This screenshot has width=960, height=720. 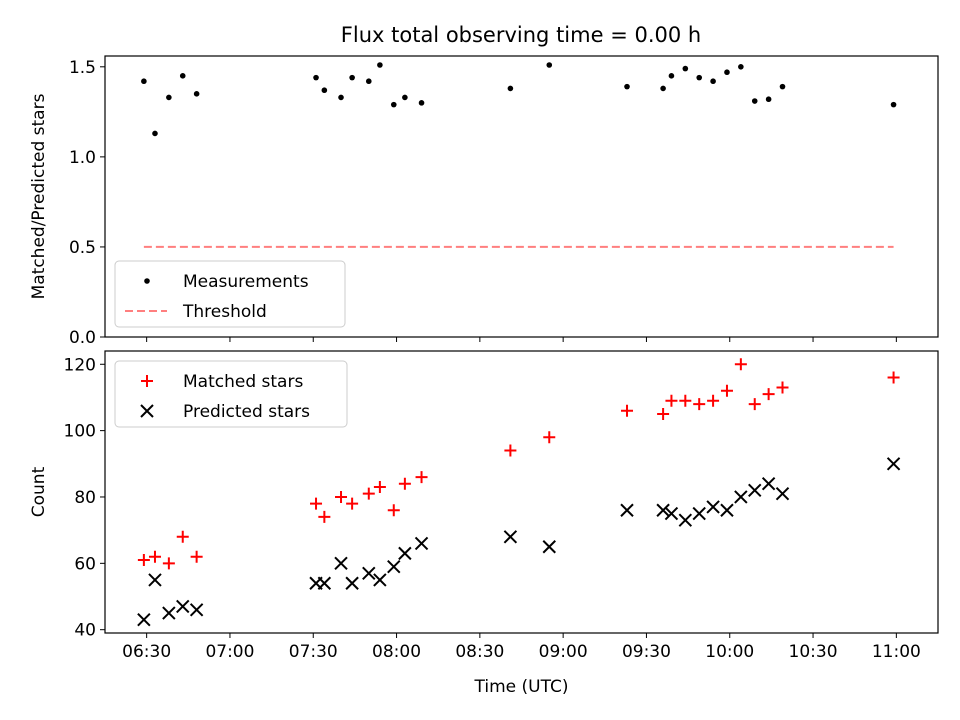 I want to click on x-tick-label: 08:30, so click(x=479, y=652).